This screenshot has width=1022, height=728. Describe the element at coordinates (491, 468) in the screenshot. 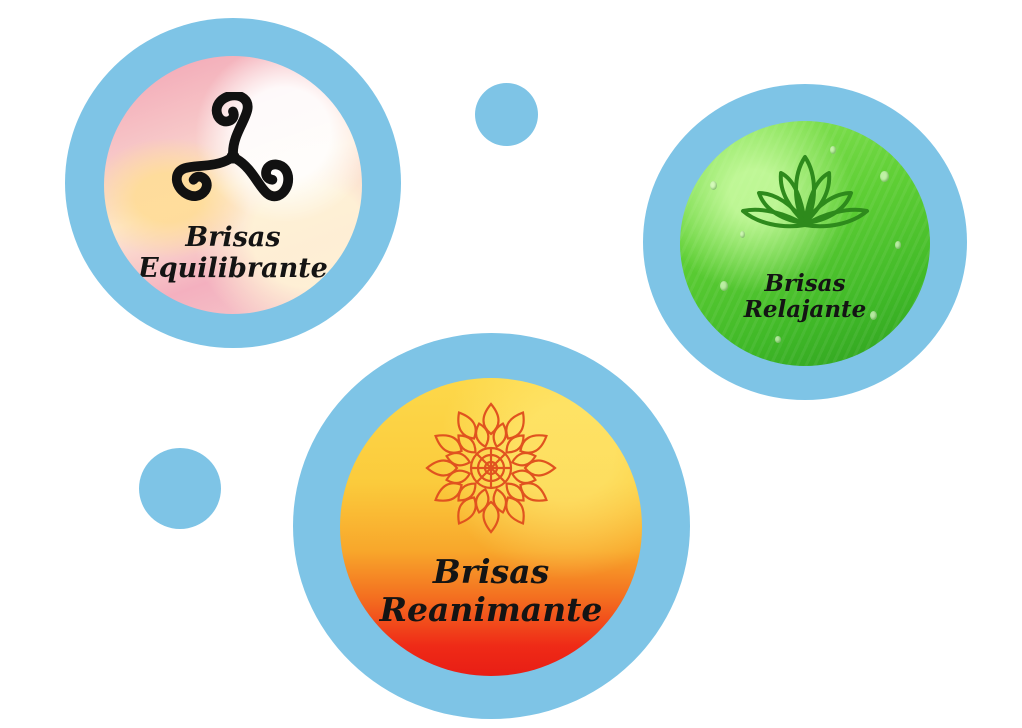

I see `mandala-icon` at that location.